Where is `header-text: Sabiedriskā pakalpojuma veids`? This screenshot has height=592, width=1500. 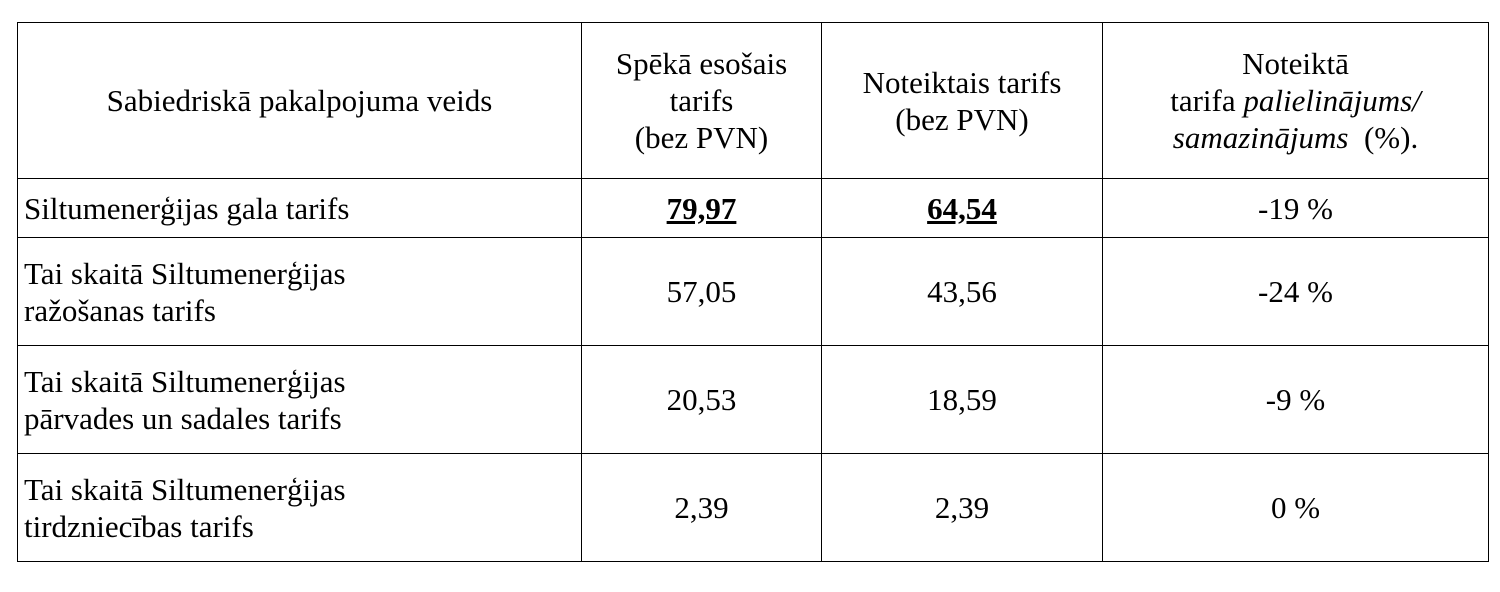
header-text: Sabiedriskā pakalpojuma veids is located at coordinates (299, 100).